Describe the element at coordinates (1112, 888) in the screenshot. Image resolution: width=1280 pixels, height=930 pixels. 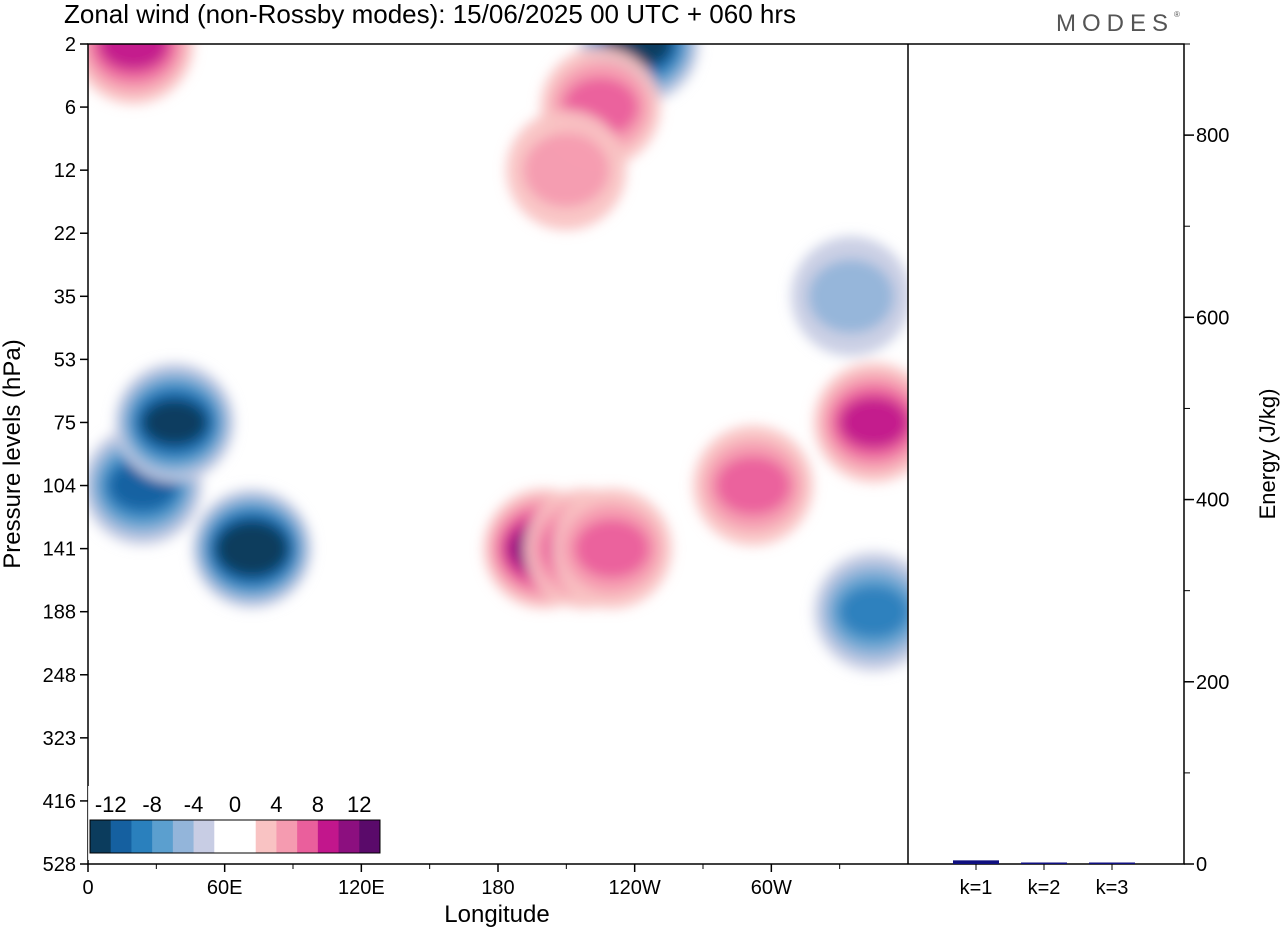
I see `bar-category-label: k=3` at that location.